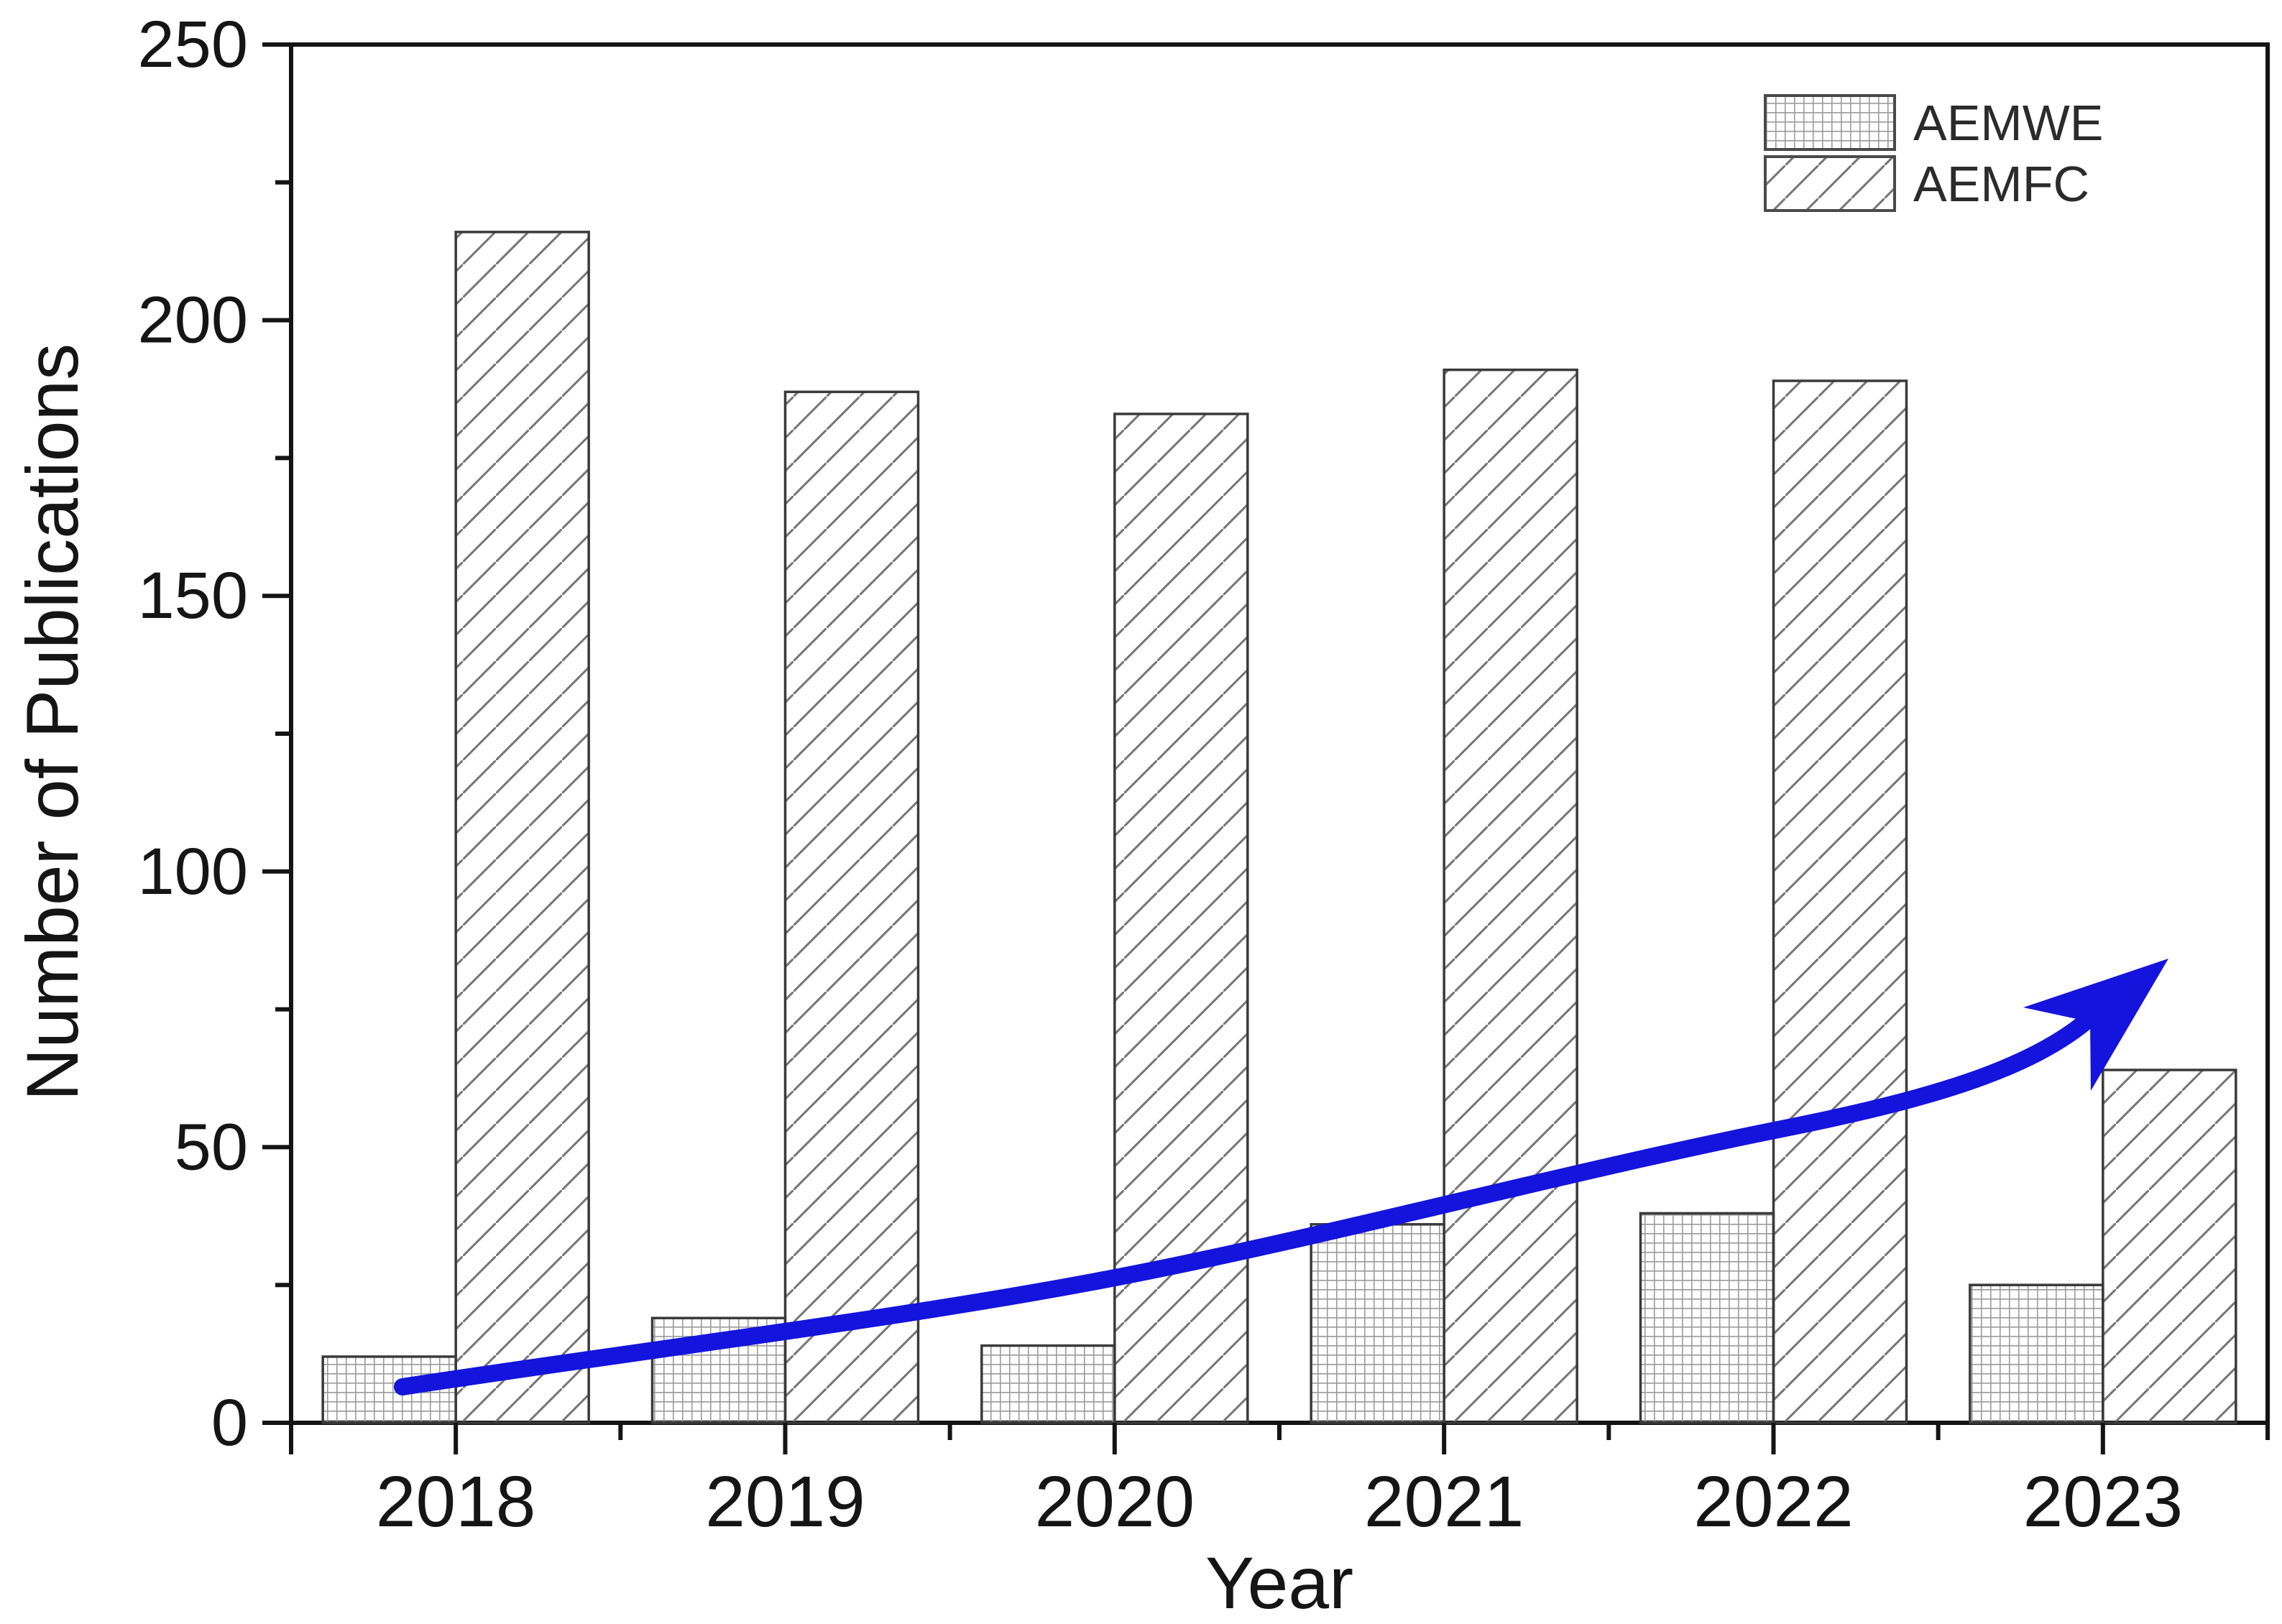  What do you see at coordinates (1830, 183) in the screenshot?
I see `legend-swatch-diagonal-hatch` at bounding box center [1830, 183].